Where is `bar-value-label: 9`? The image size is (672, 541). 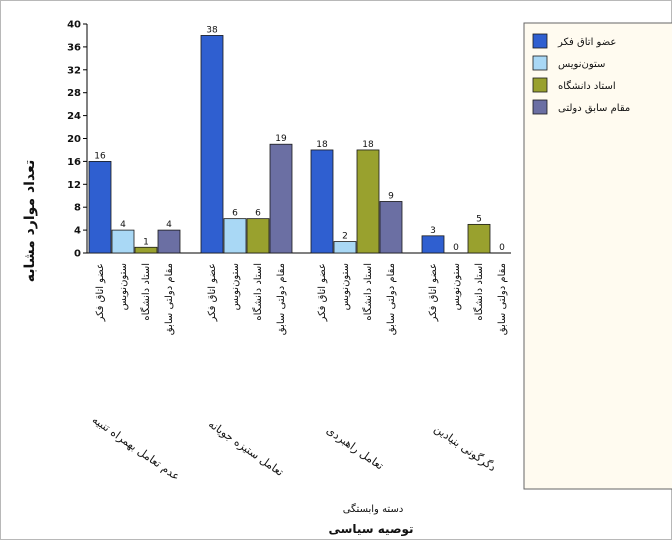 bar-value-label: 9 is located at coordinates (391, 196).